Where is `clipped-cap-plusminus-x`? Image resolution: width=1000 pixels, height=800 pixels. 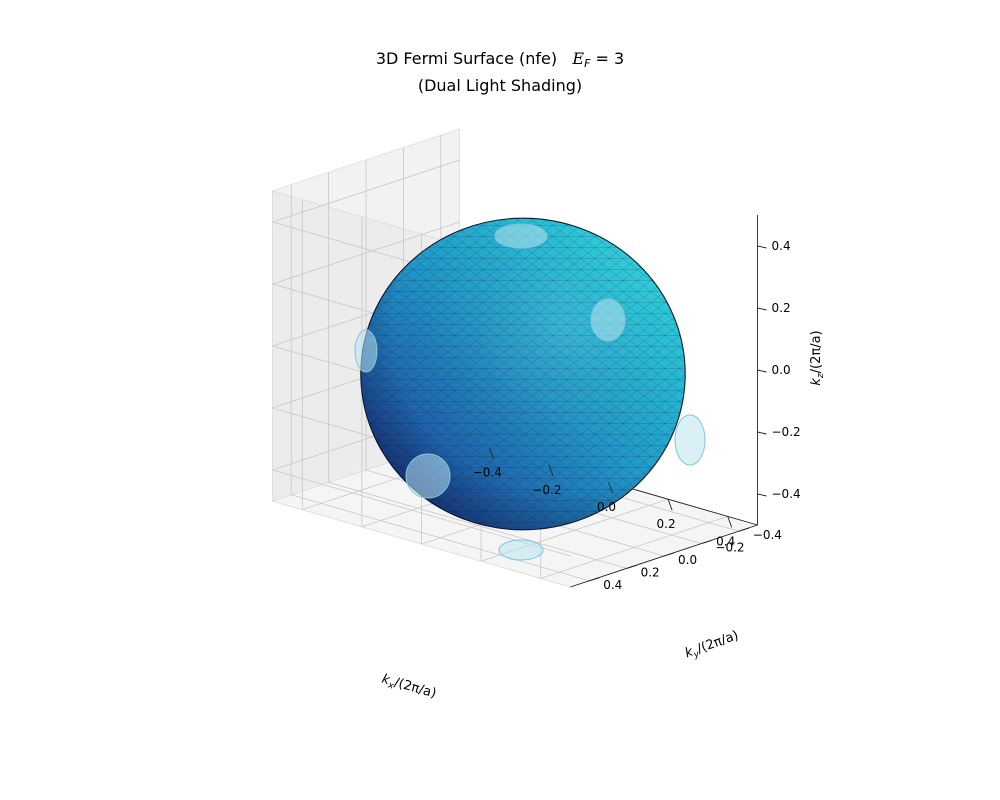 clipped-cap-plusminus-x is located at coordinates (690, 440).